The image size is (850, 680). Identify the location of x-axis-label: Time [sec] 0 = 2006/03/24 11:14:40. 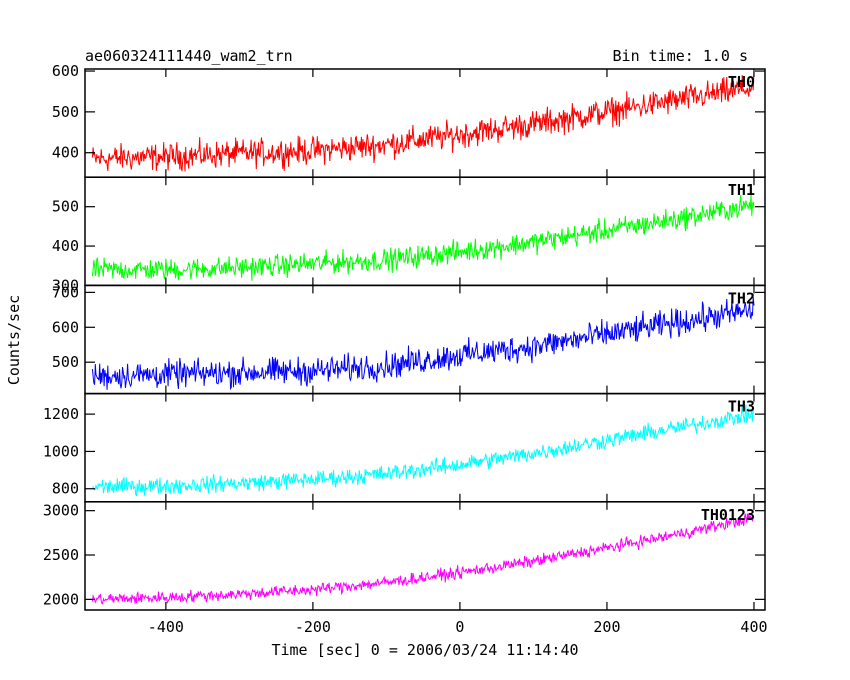
(424, 650).